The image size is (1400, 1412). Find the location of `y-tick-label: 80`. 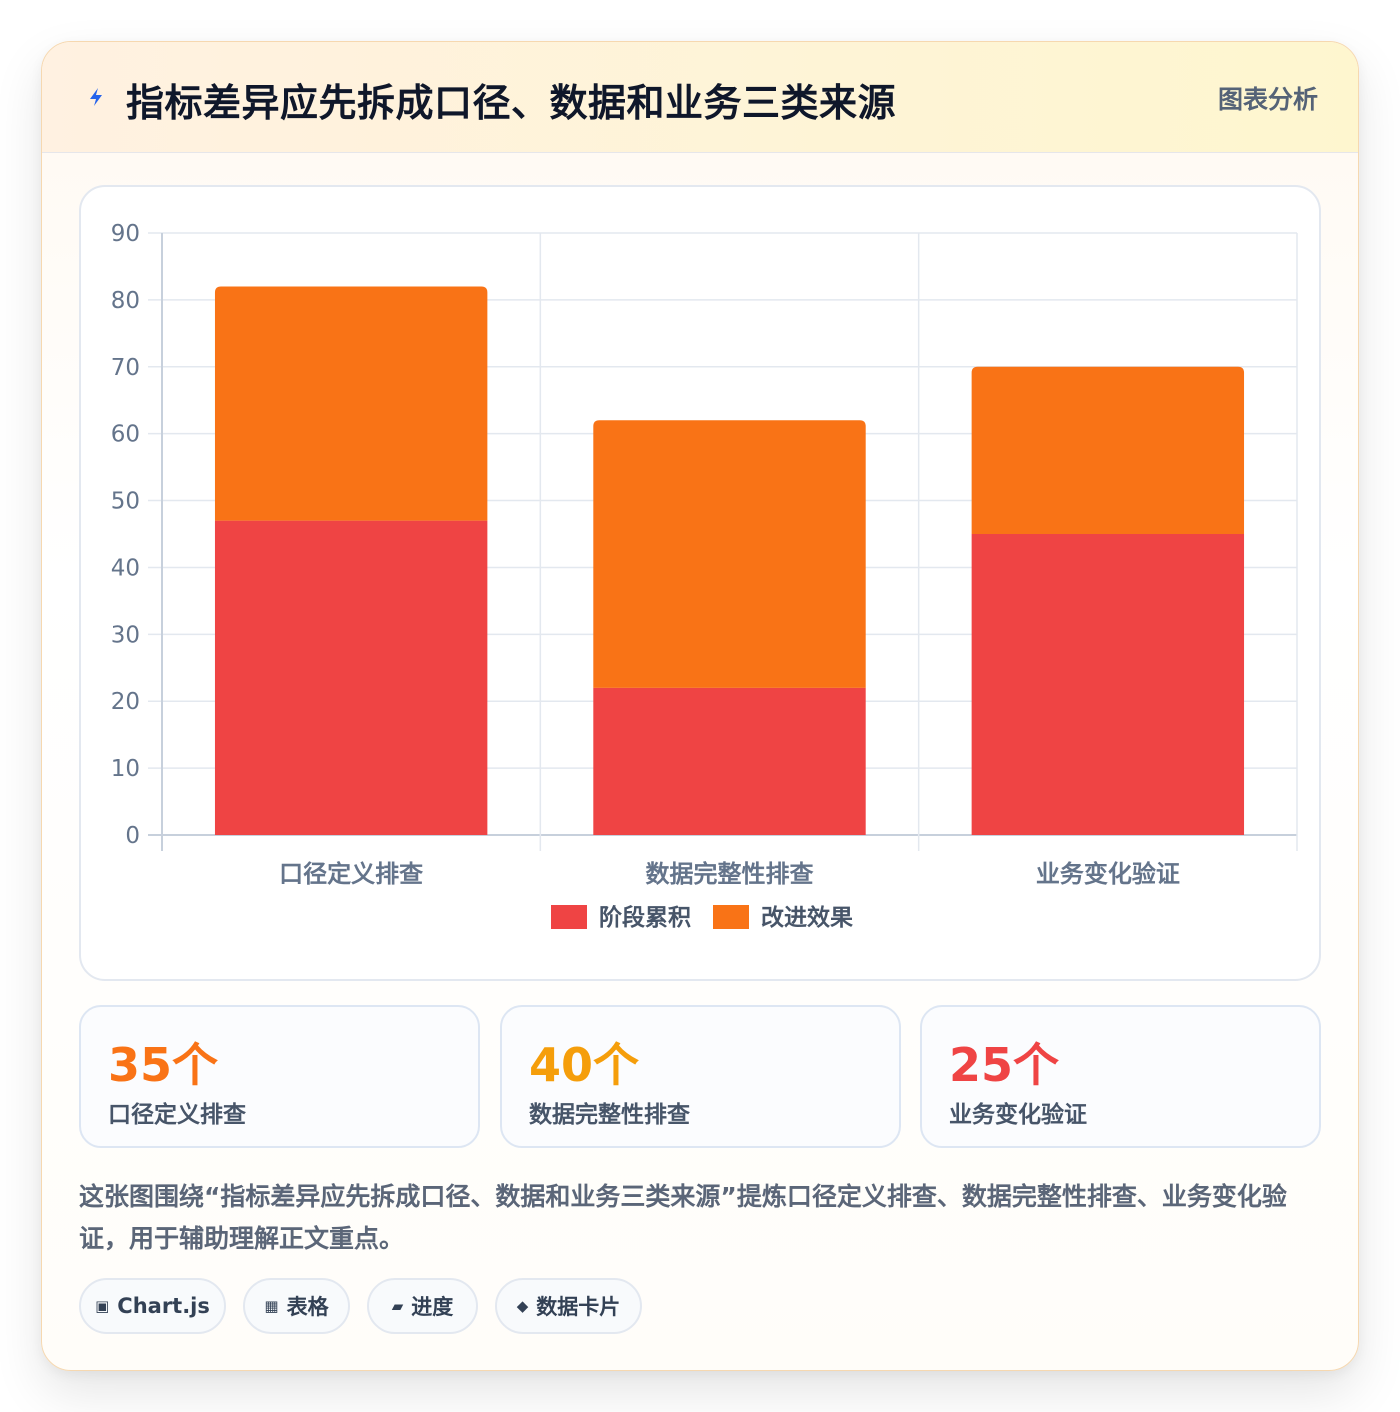

y-tick-label: 80 is located at coordinates (125, 301).